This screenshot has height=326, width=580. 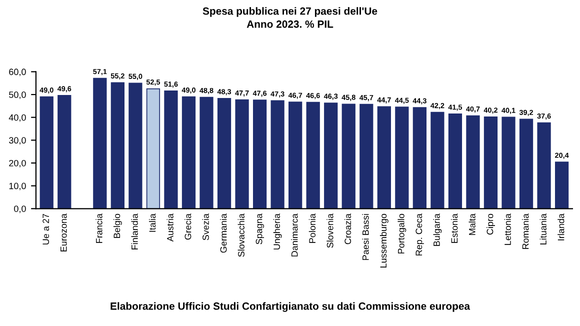 What do you see at coordinates (348, 229) in the screenshot?
I see `x-tick-label: Croazia` at bounding box center [348, 229].